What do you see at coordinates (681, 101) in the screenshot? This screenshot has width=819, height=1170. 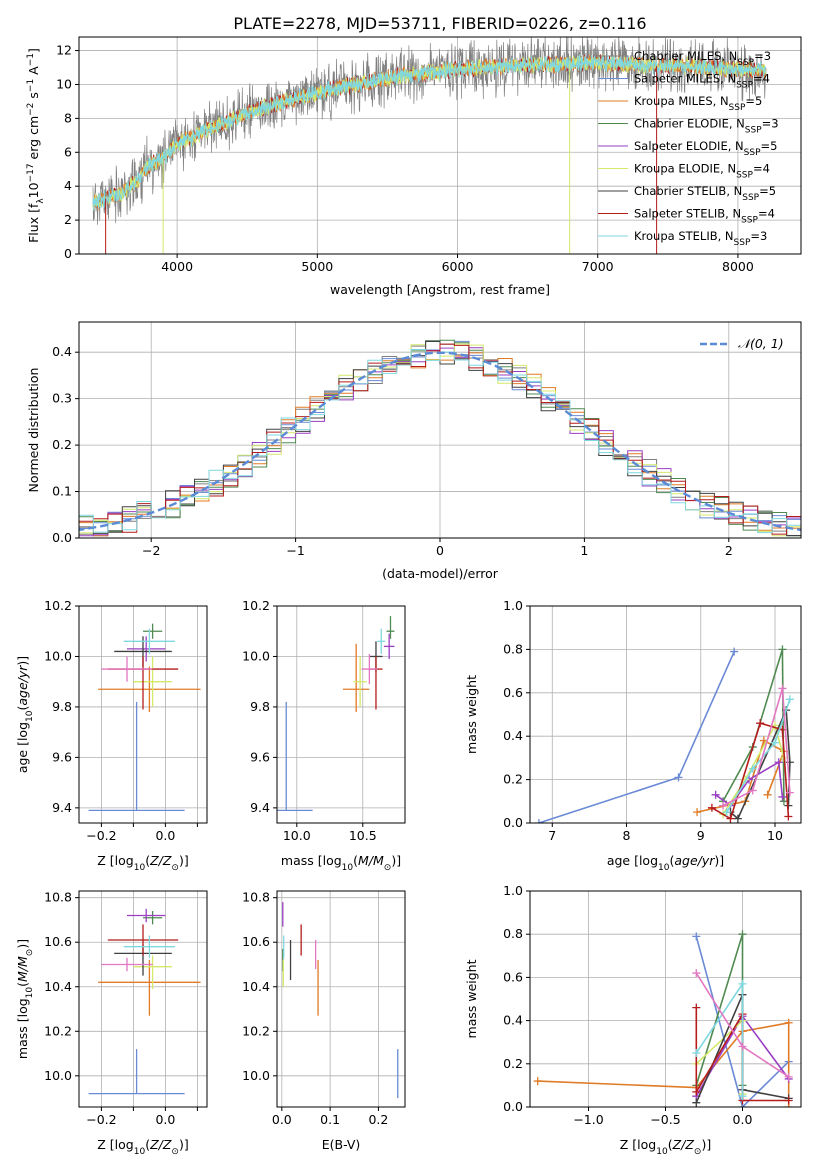 I see `label-part: Kroupa MILES, N` at bounding box center [681, 101].